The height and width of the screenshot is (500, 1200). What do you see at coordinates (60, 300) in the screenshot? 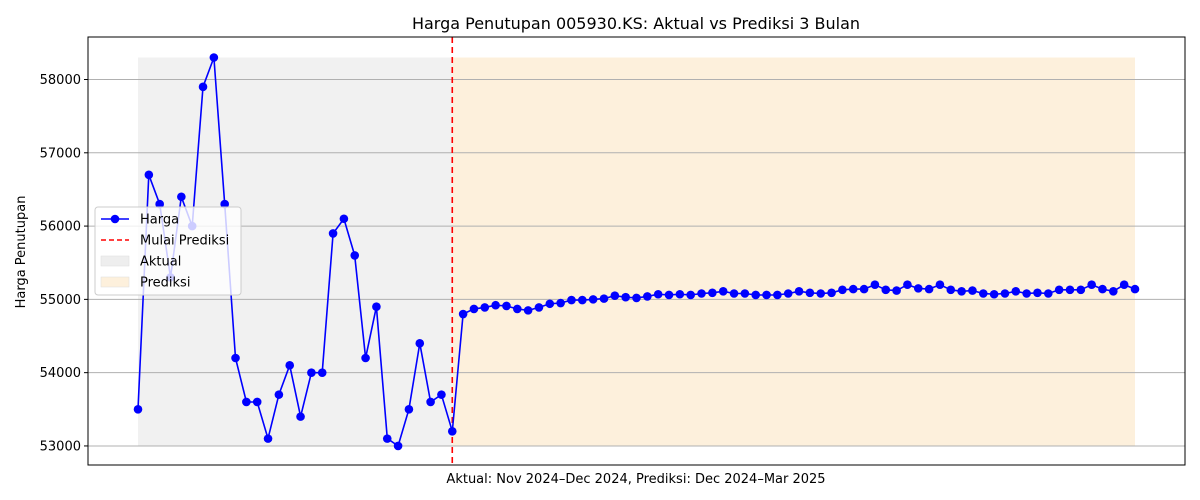
I see `y-tick-label: 55000` at bounding box center [60, 300].